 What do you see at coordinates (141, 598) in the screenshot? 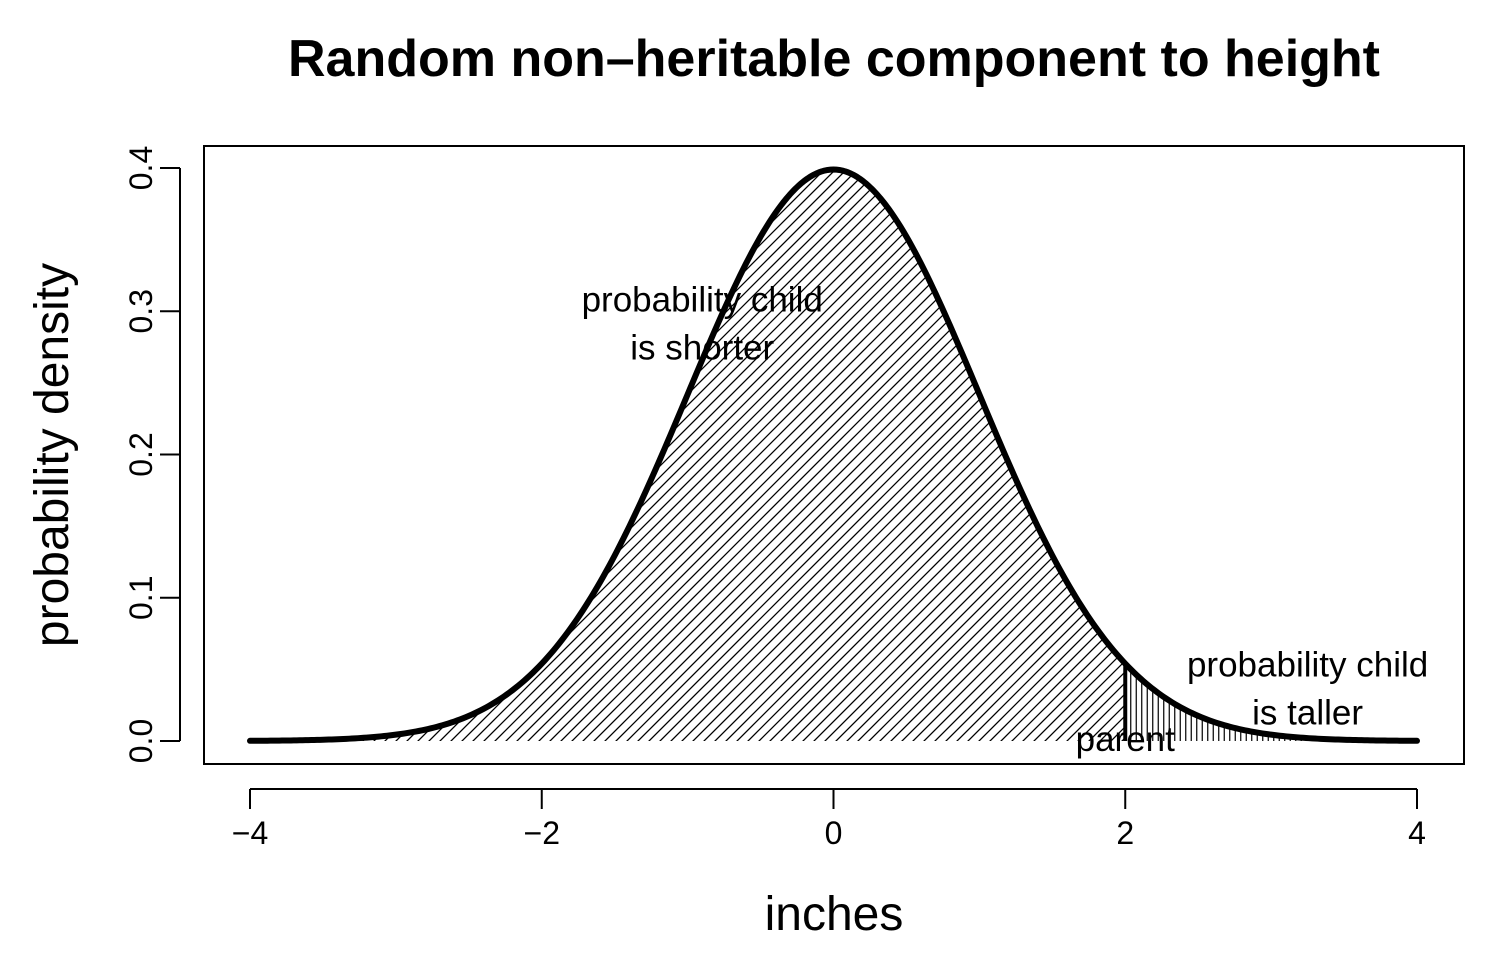
I see `y-tick-label: 0.1` at bounding box center [141, 598].